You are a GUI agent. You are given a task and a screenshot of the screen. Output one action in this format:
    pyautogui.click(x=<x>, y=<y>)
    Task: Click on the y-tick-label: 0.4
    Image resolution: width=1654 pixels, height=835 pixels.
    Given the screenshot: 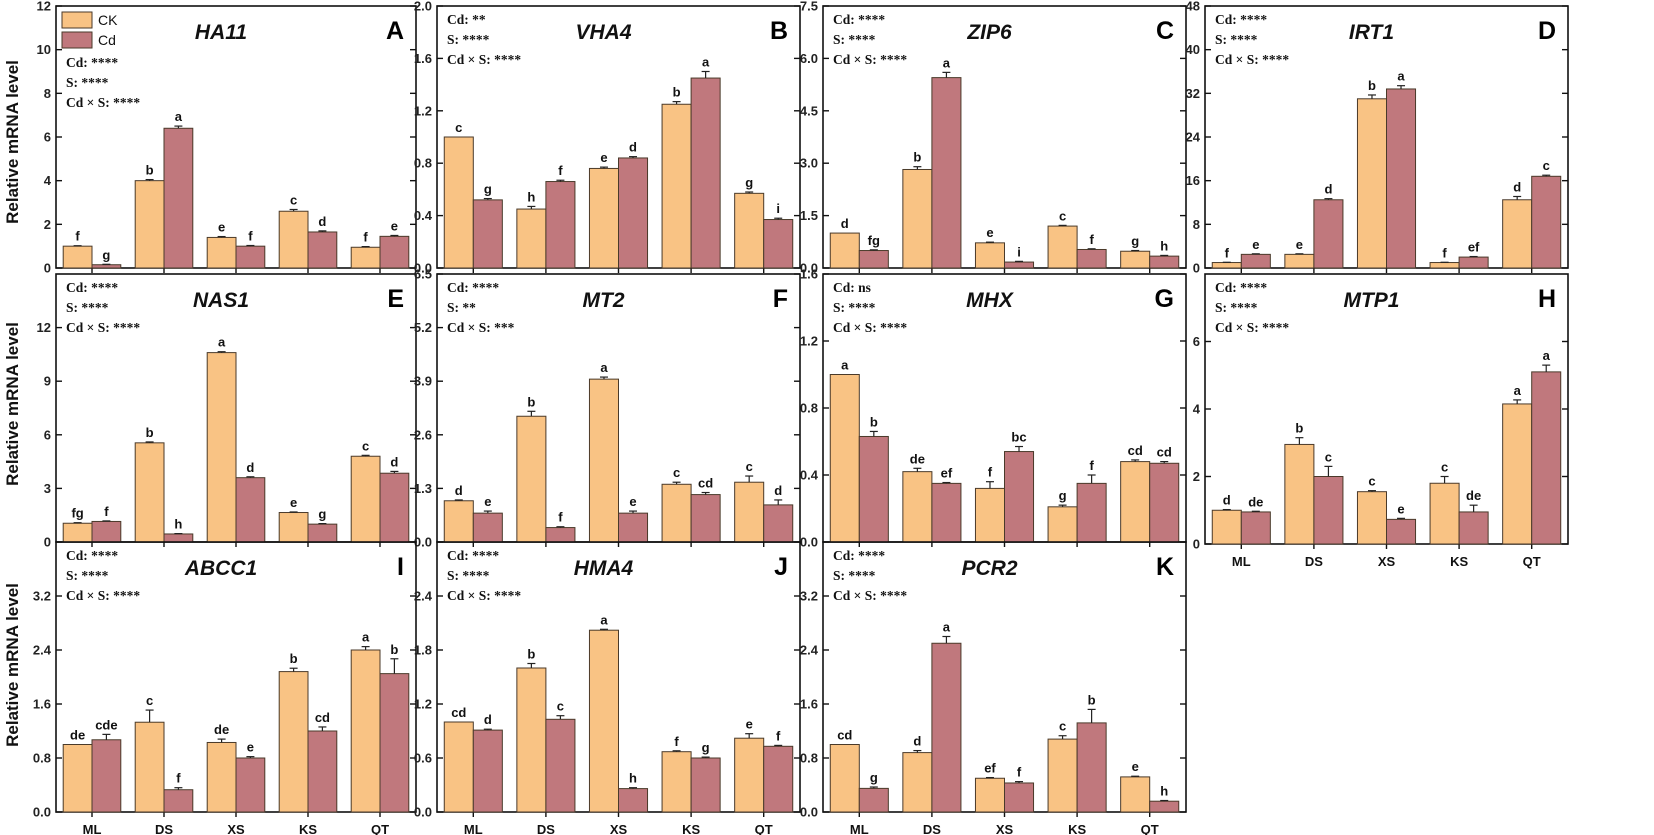 What is the action you would take?
    pyautogui.click(x=809, y=475)
    